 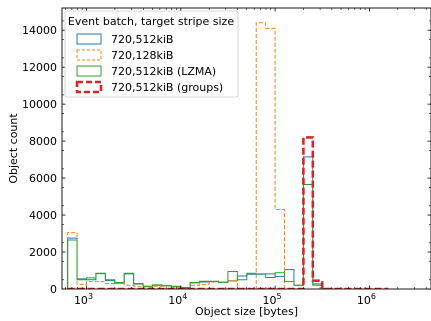 What do you see at coordinates (142, 55) in the screenshot?
I see `legend-label: 720,128kiB` at bounding box center [142, 55].